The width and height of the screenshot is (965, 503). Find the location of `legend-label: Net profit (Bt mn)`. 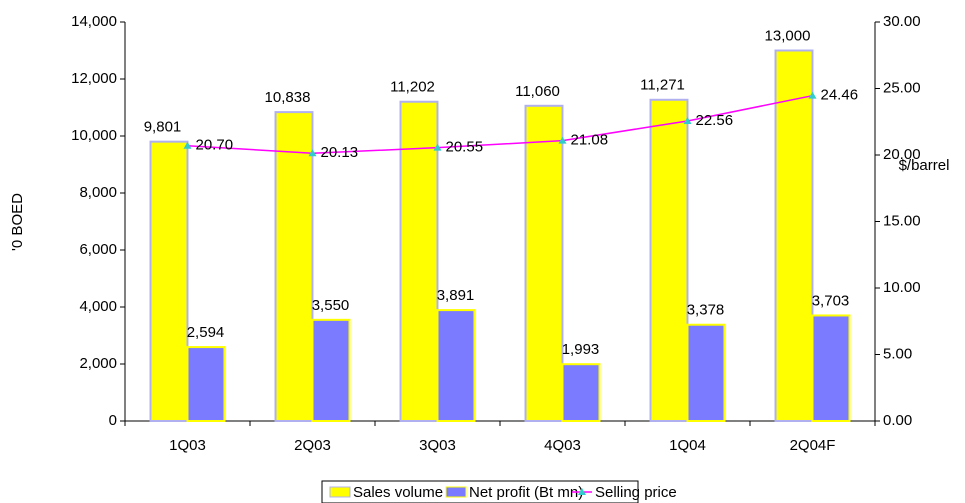

legend-label: Net profit (Bt mn) is located at coordinates (526, 492).